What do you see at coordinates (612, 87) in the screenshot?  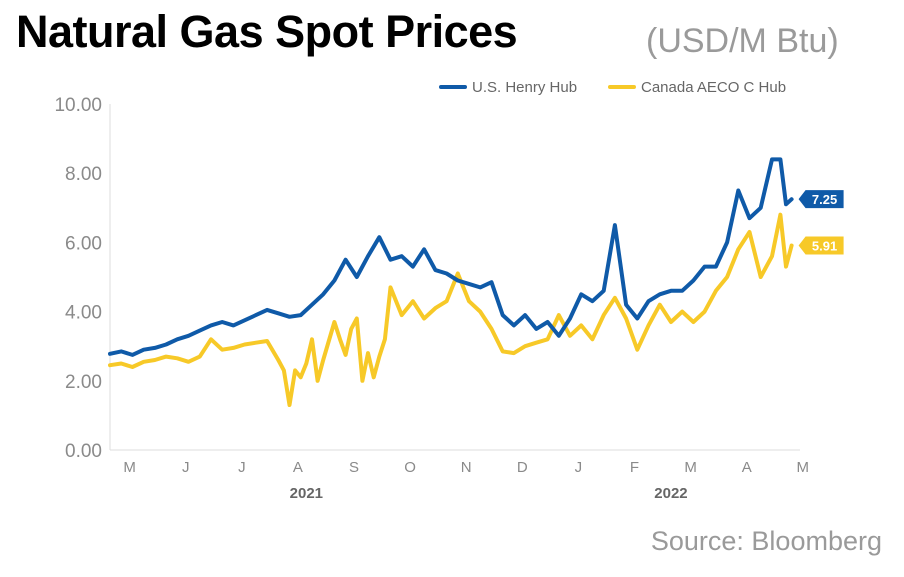 I see `chart-legend: U.S. Henry Hub Canada AECO C Hub` at bounding box center [612, 87].